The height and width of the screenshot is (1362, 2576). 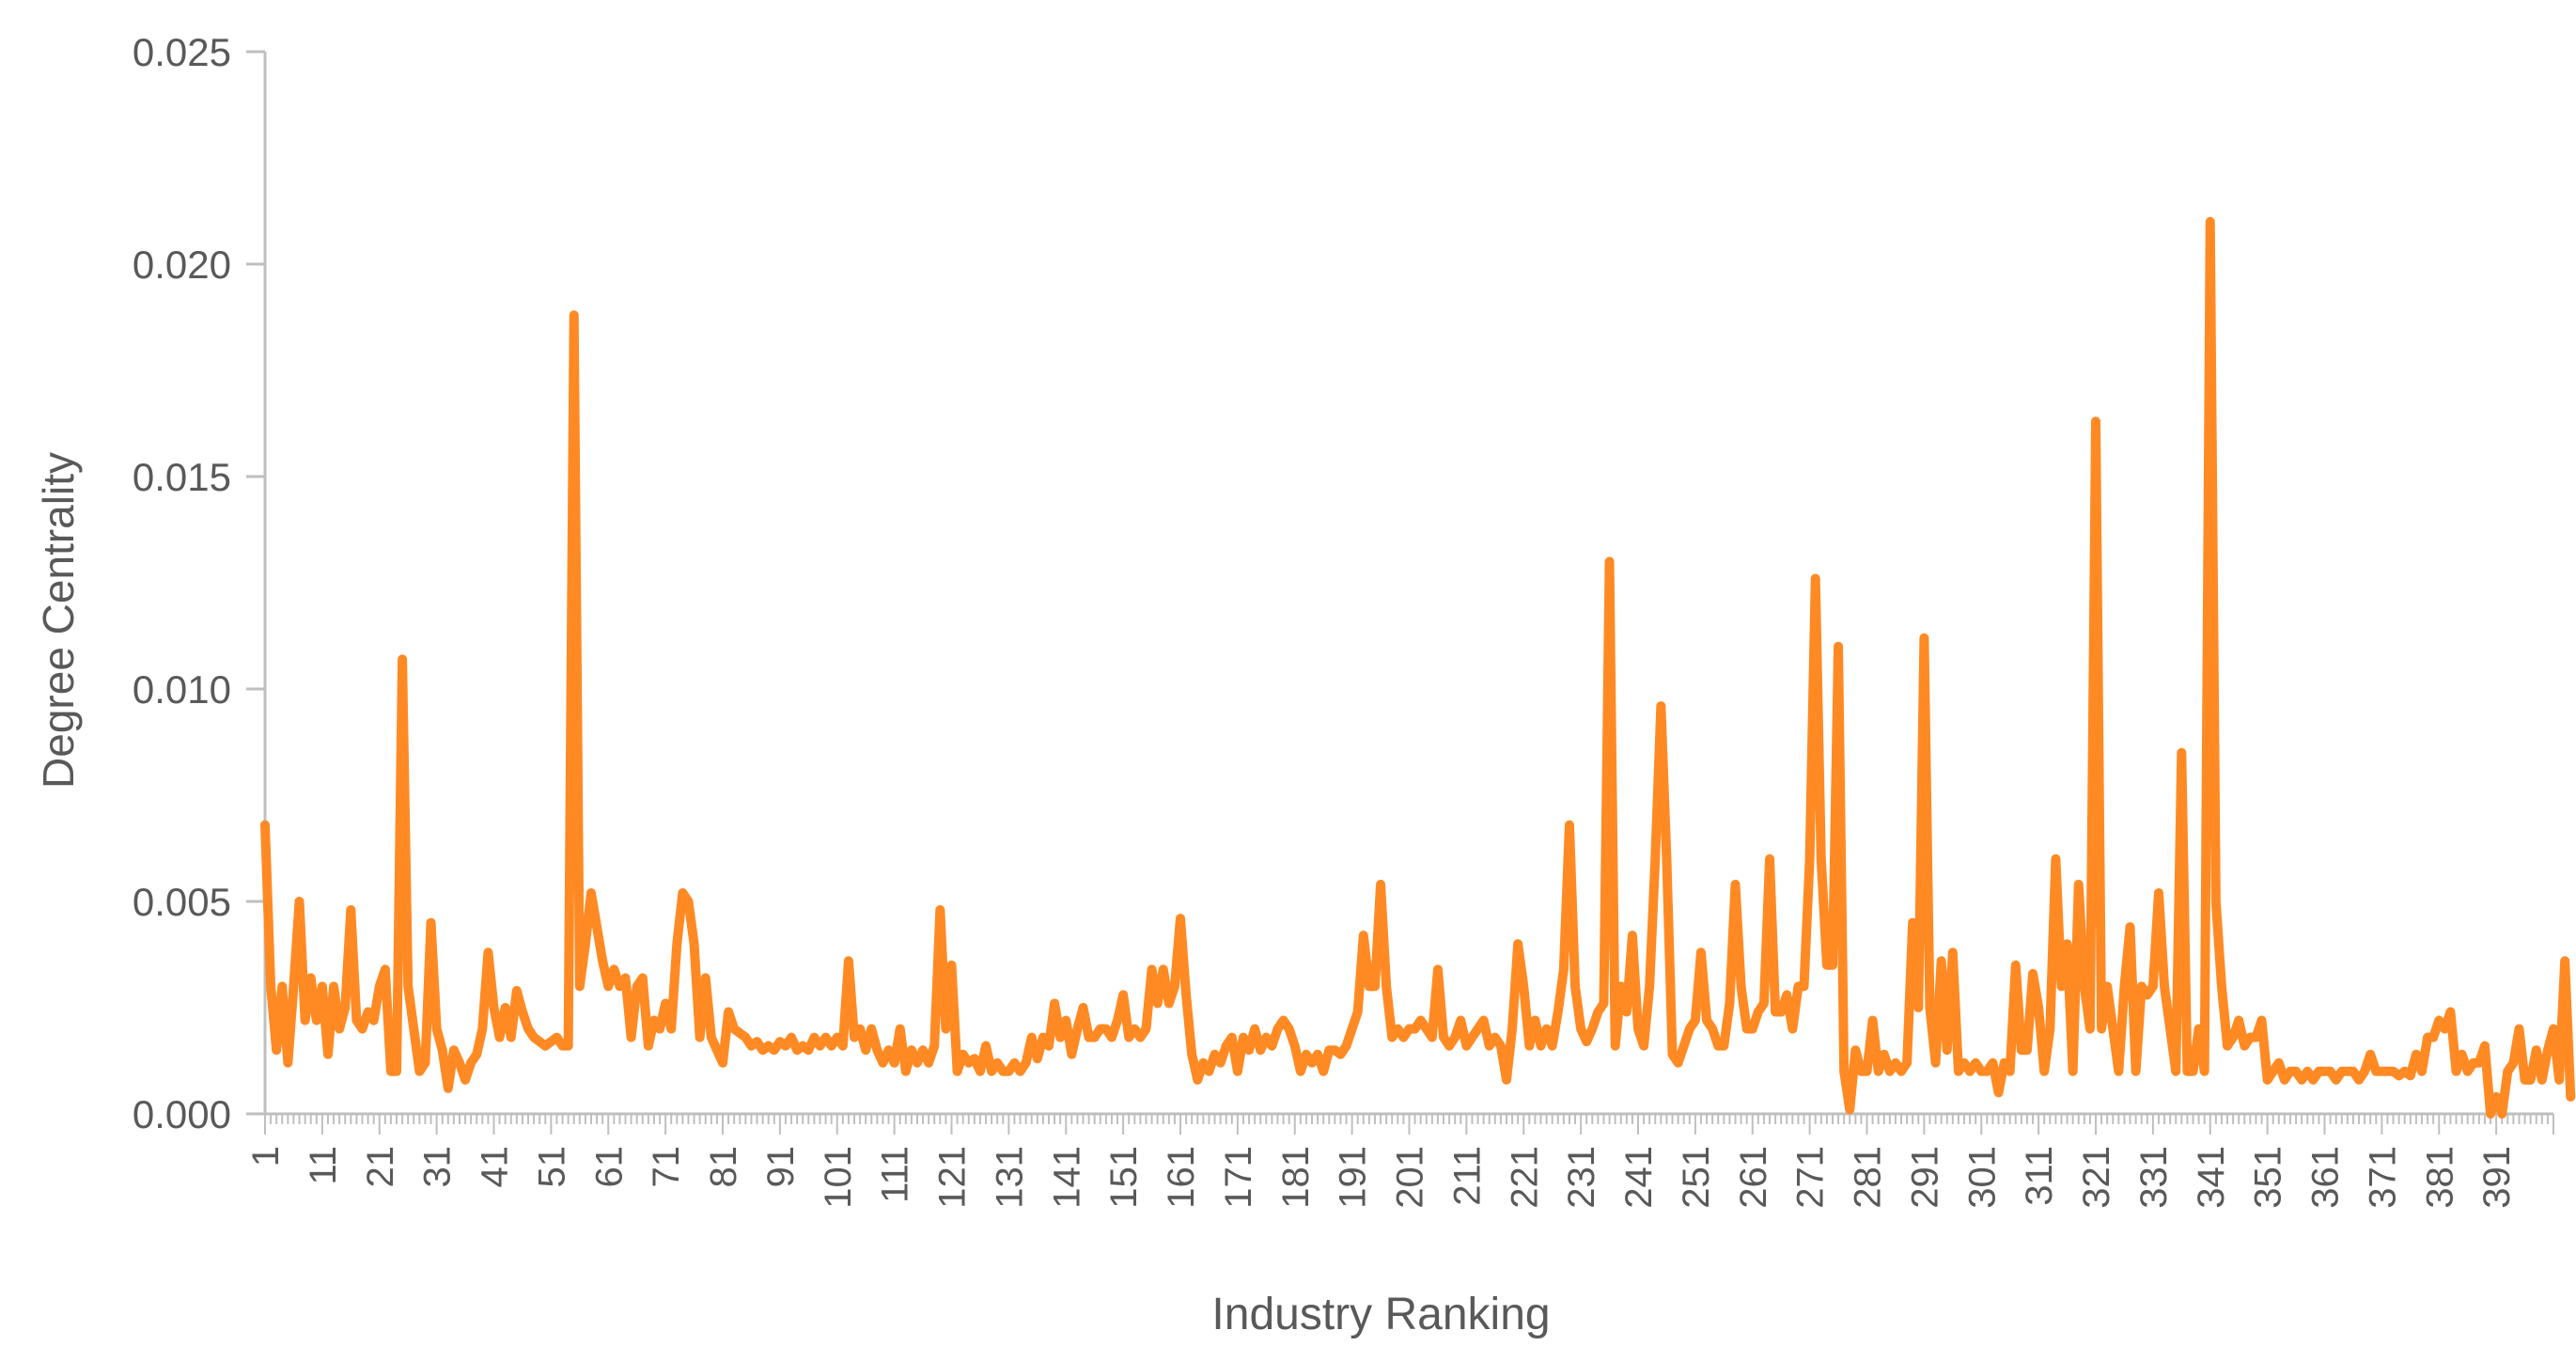 What do you see at coordinates (1296, 1177) in the screenshot?
I see `x-tick-label: 181` at bounding box center [1296, 1177].